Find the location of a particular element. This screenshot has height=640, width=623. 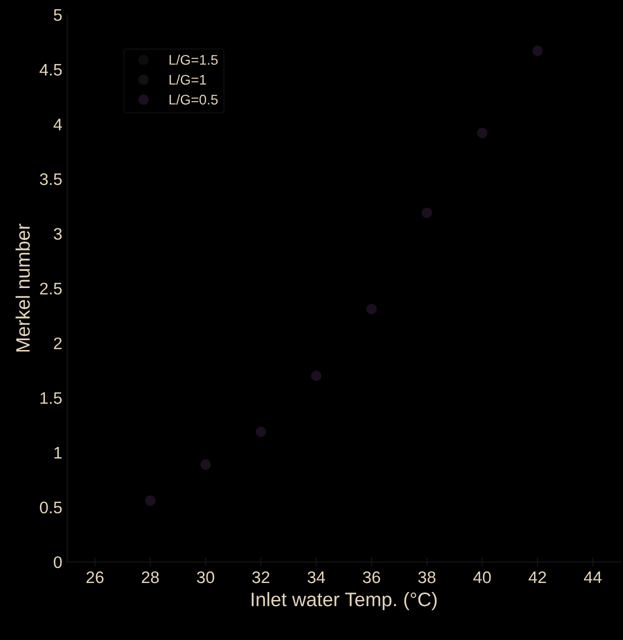

x-tick-label: 36 is located at coordinates (371, 577).